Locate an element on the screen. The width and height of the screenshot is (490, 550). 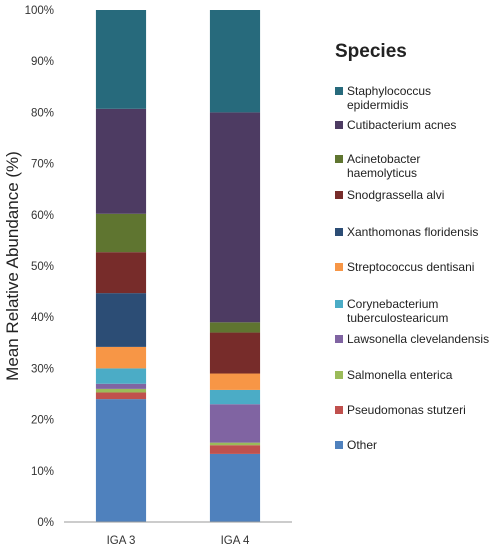
legend-item: Salmonella enterica is located at coordinates (394, 375).